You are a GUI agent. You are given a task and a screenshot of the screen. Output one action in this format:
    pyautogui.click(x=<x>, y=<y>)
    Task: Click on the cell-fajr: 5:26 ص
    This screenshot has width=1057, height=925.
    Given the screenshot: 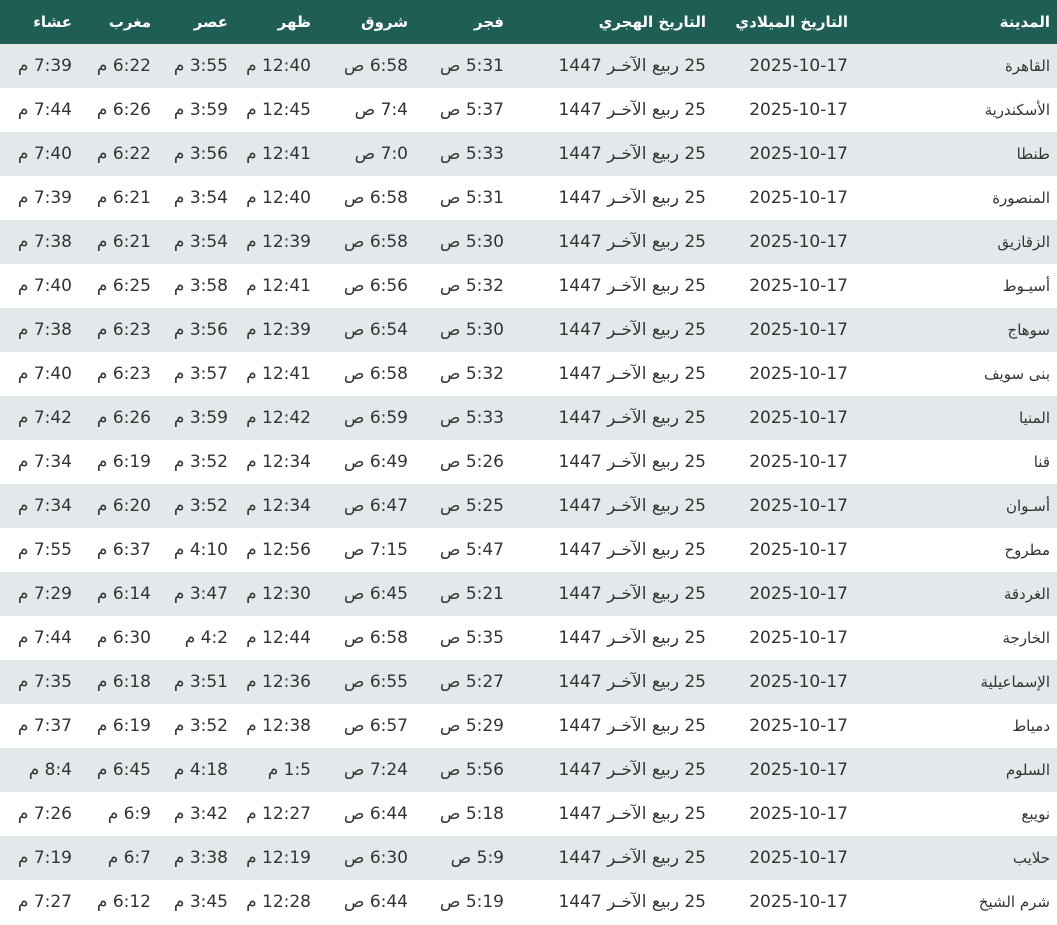 What is the action you would take?
    pyautogui.click(x=471, y=462)
    